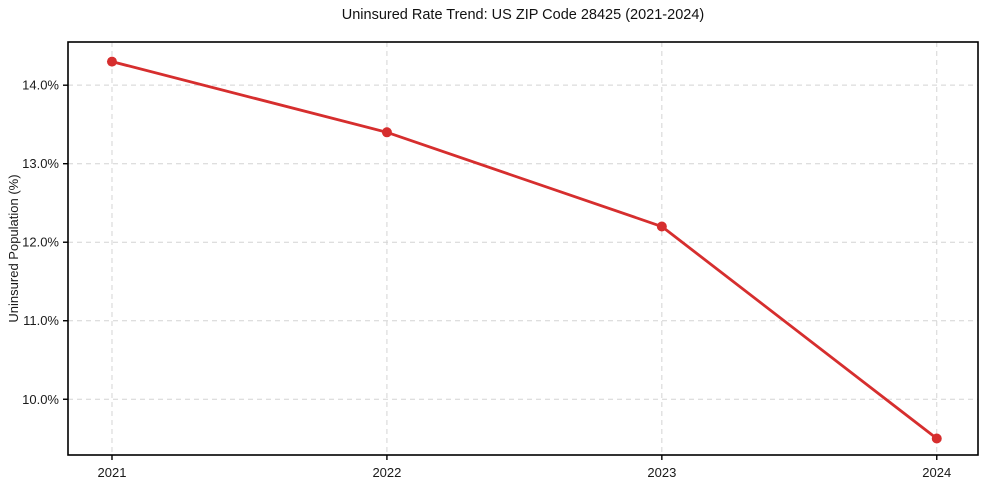 Image resolution: width=989 pixels, height=490 pixels. What do you see at coordinates (661, 472) in the screenshot?
I see `x-tick-label: 2023` at bounding box center [661, 472].